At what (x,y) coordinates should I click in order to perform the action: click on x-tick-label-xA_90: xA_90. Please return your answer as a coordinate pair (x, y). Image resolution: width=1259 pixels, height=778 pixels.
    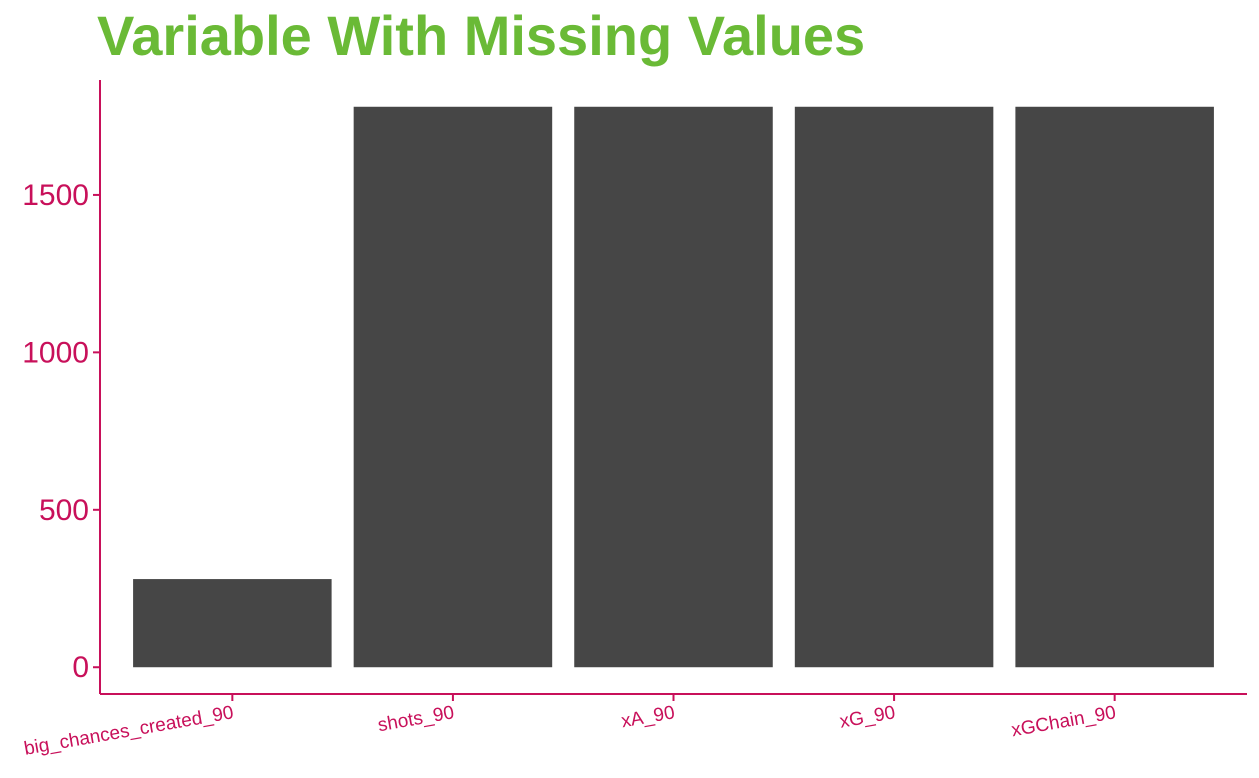
    Looking at the image, I should click on (648, 717).